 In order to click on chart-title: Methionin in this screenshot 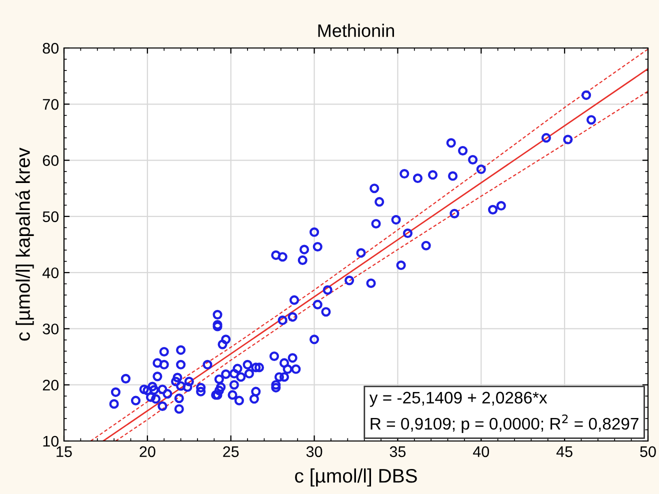, I will do `click(356, 31)`.